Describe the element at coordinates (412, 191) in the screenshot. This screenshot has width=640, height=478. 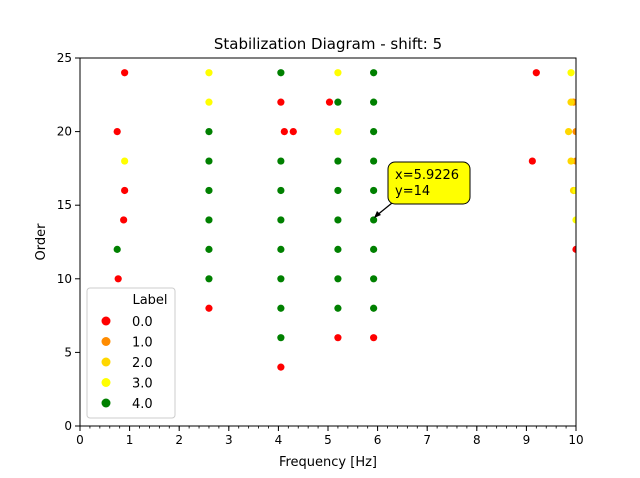
I see `annotation-text-y: y=14` at that location.